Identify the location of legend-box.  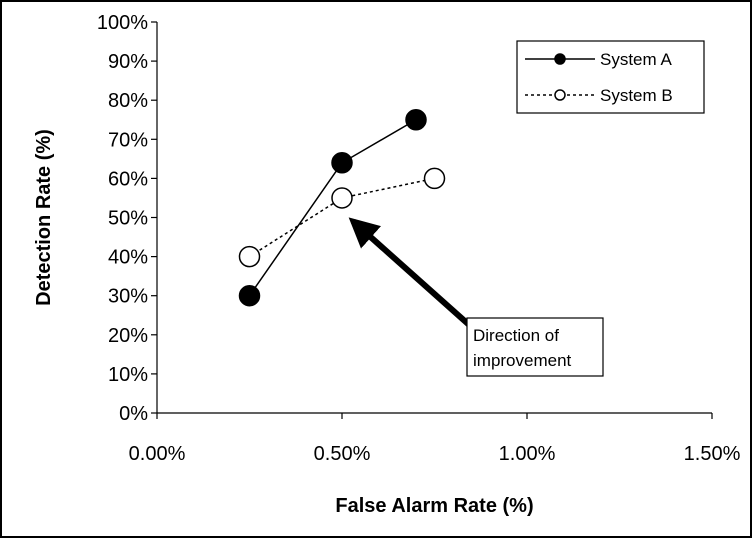
(610, 77).